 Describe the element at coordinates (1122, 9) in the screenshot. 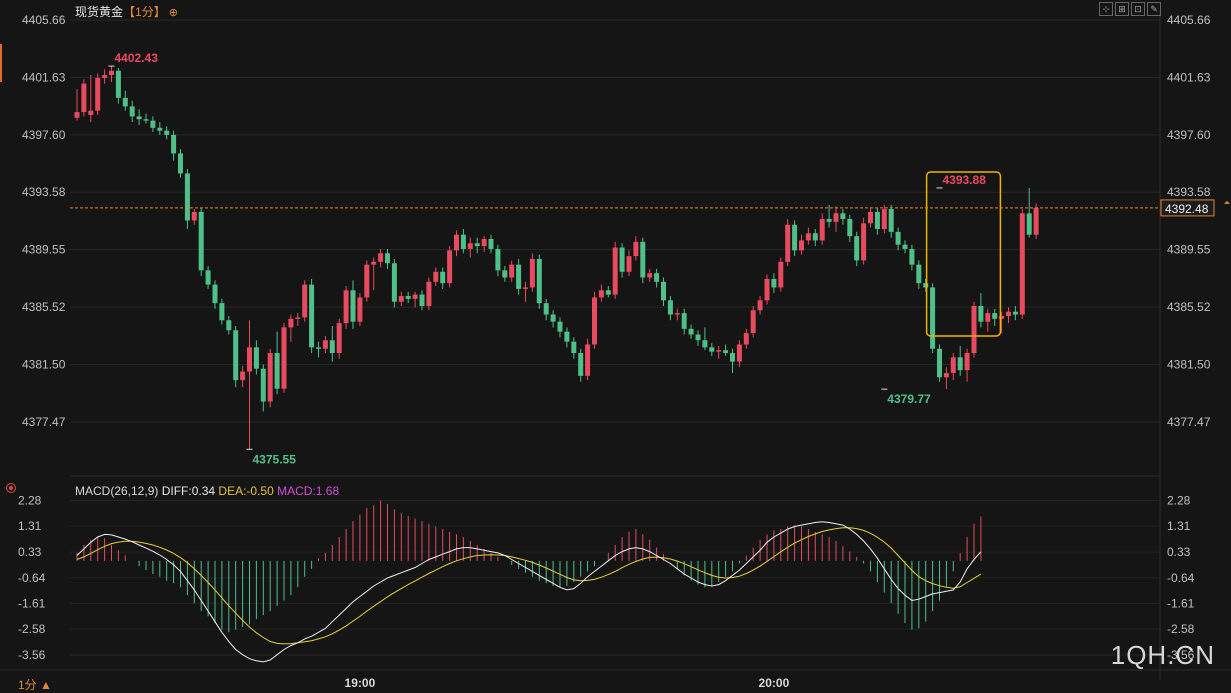

I see `fullscreen-icon: ⊞` at that location.